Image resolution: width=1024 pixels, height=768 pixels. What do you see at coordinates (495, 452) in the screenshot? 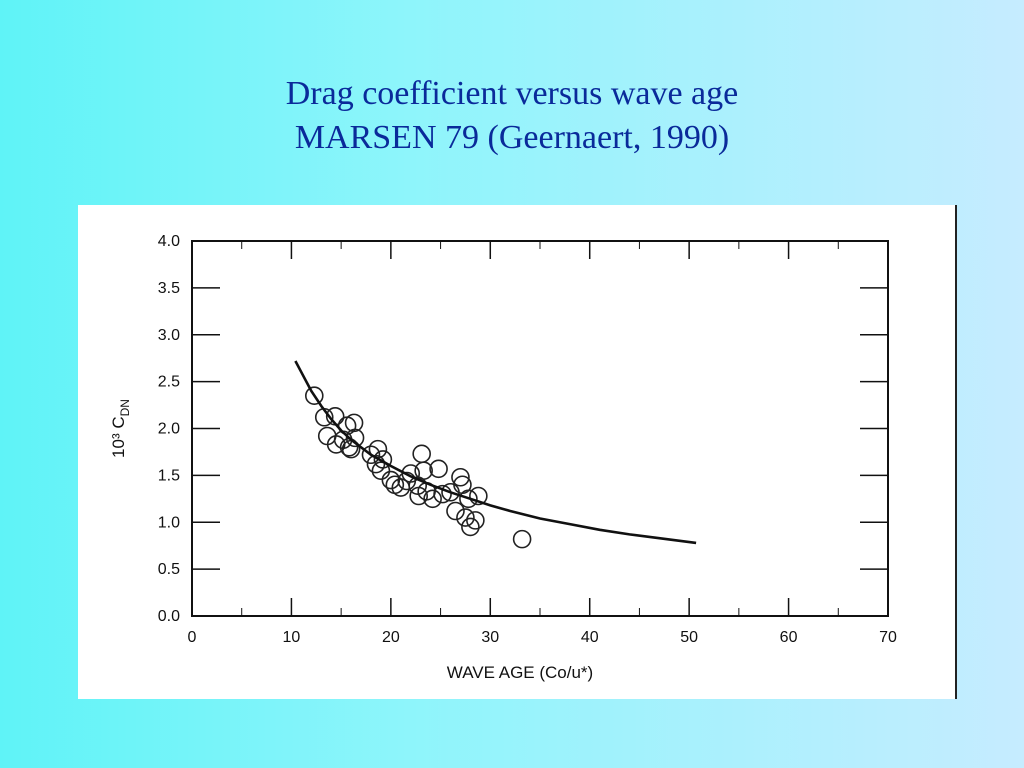
I see `fit-curve` at bounding box center [495, 452].